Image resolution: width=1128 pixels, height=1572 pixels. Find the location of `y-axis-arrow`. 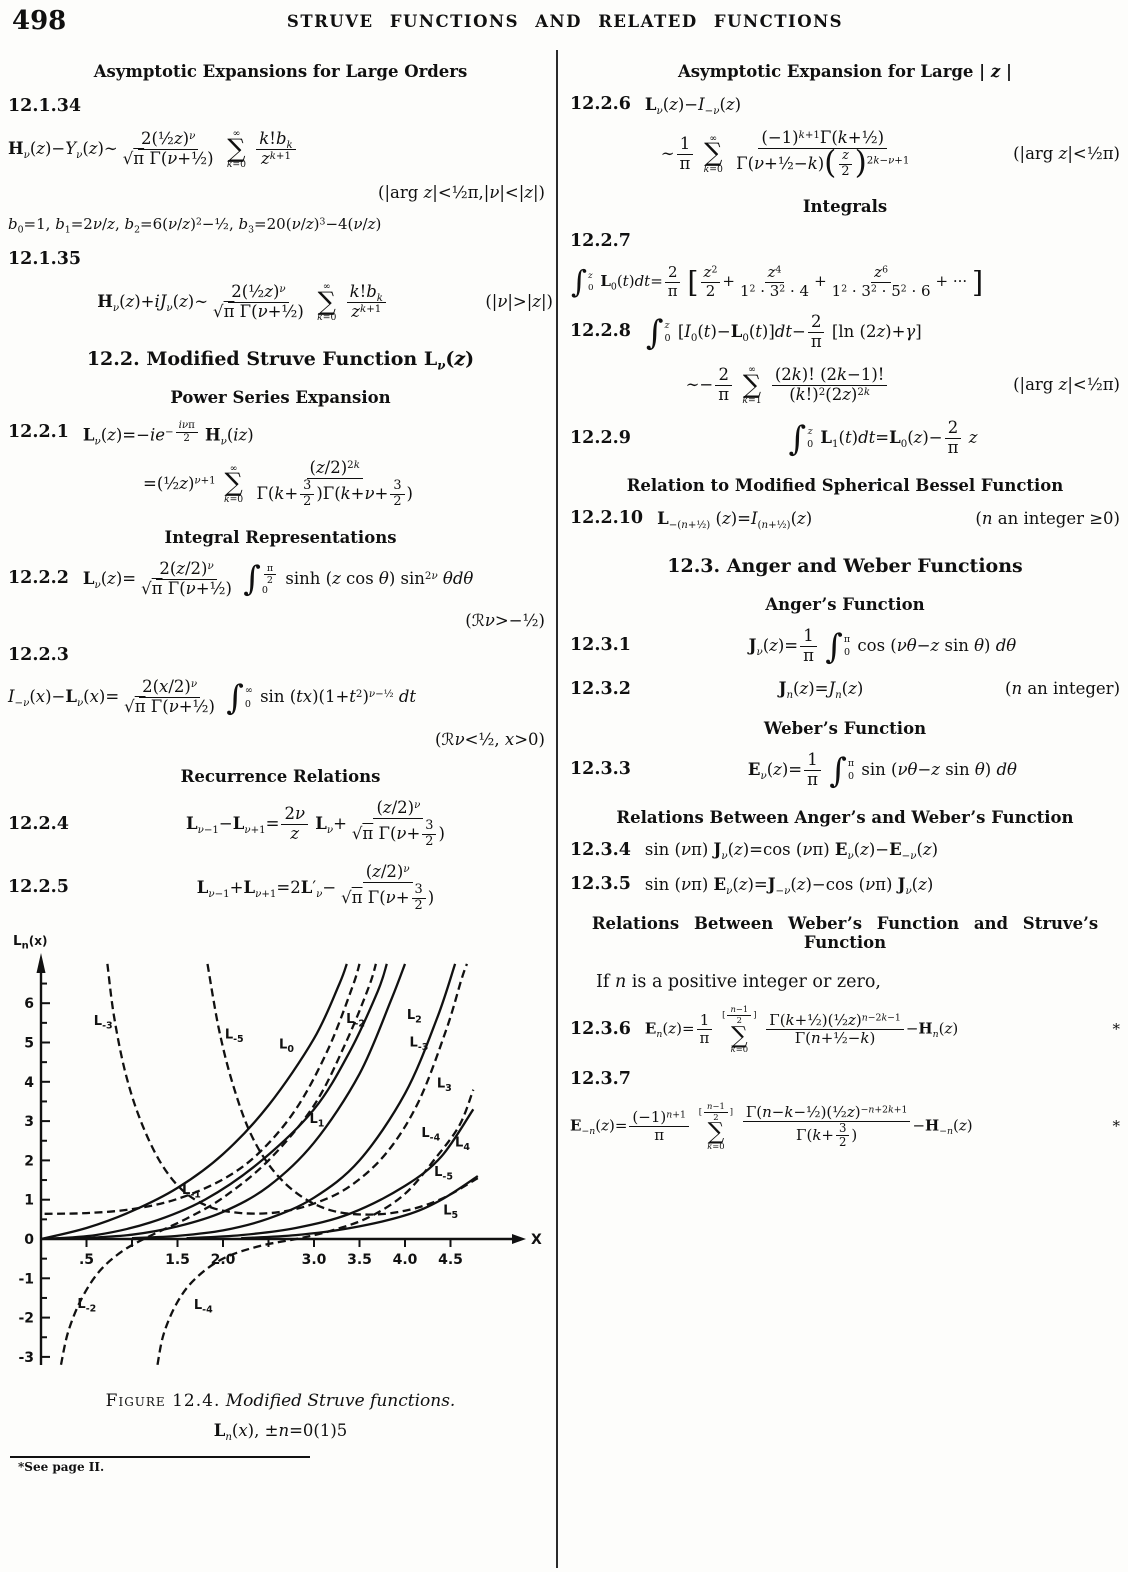

y-axis-arrow is located at coordinates (41, 962).